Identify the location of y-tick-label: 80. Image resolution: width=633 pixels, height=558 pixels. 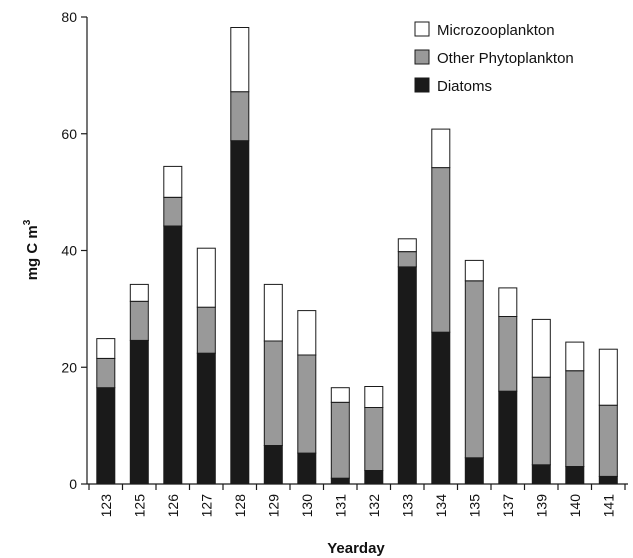
(69, 17).